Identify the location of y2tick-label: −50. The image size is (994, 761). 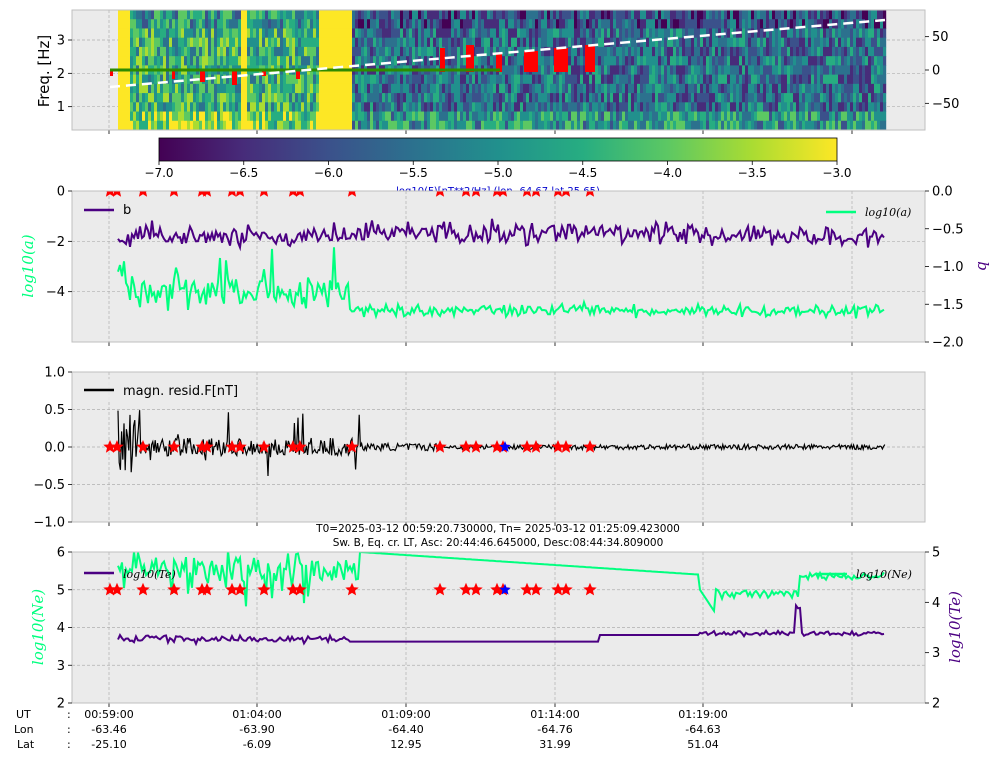
(945, 104).